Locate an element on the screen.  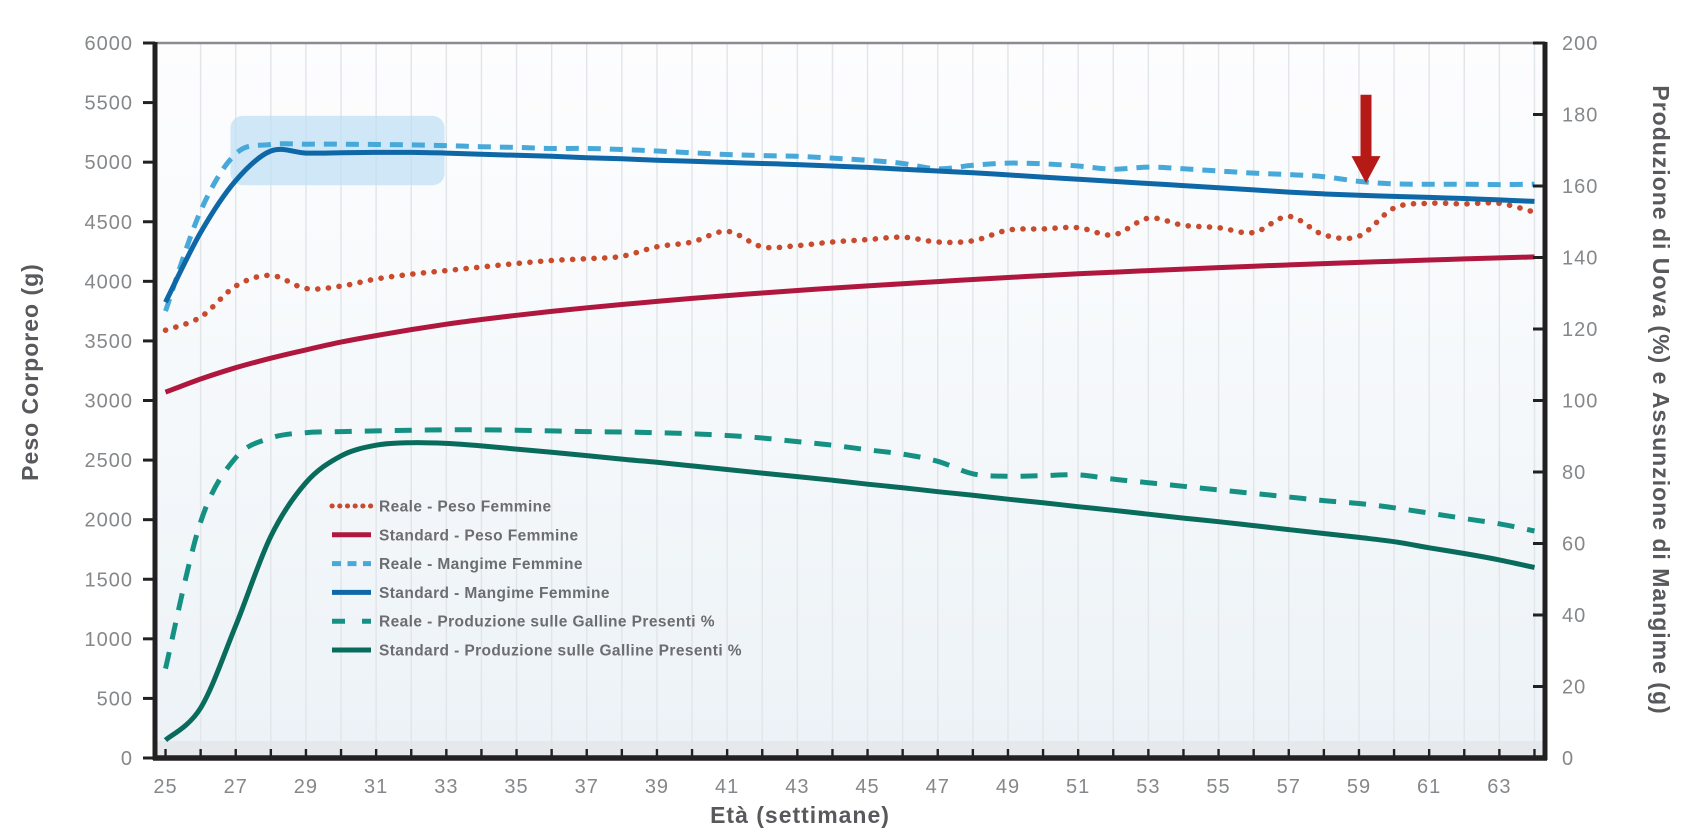
legend-item-reale-peso-femmine: Reale - Peso Femmine is located at coordinates (440, 507).